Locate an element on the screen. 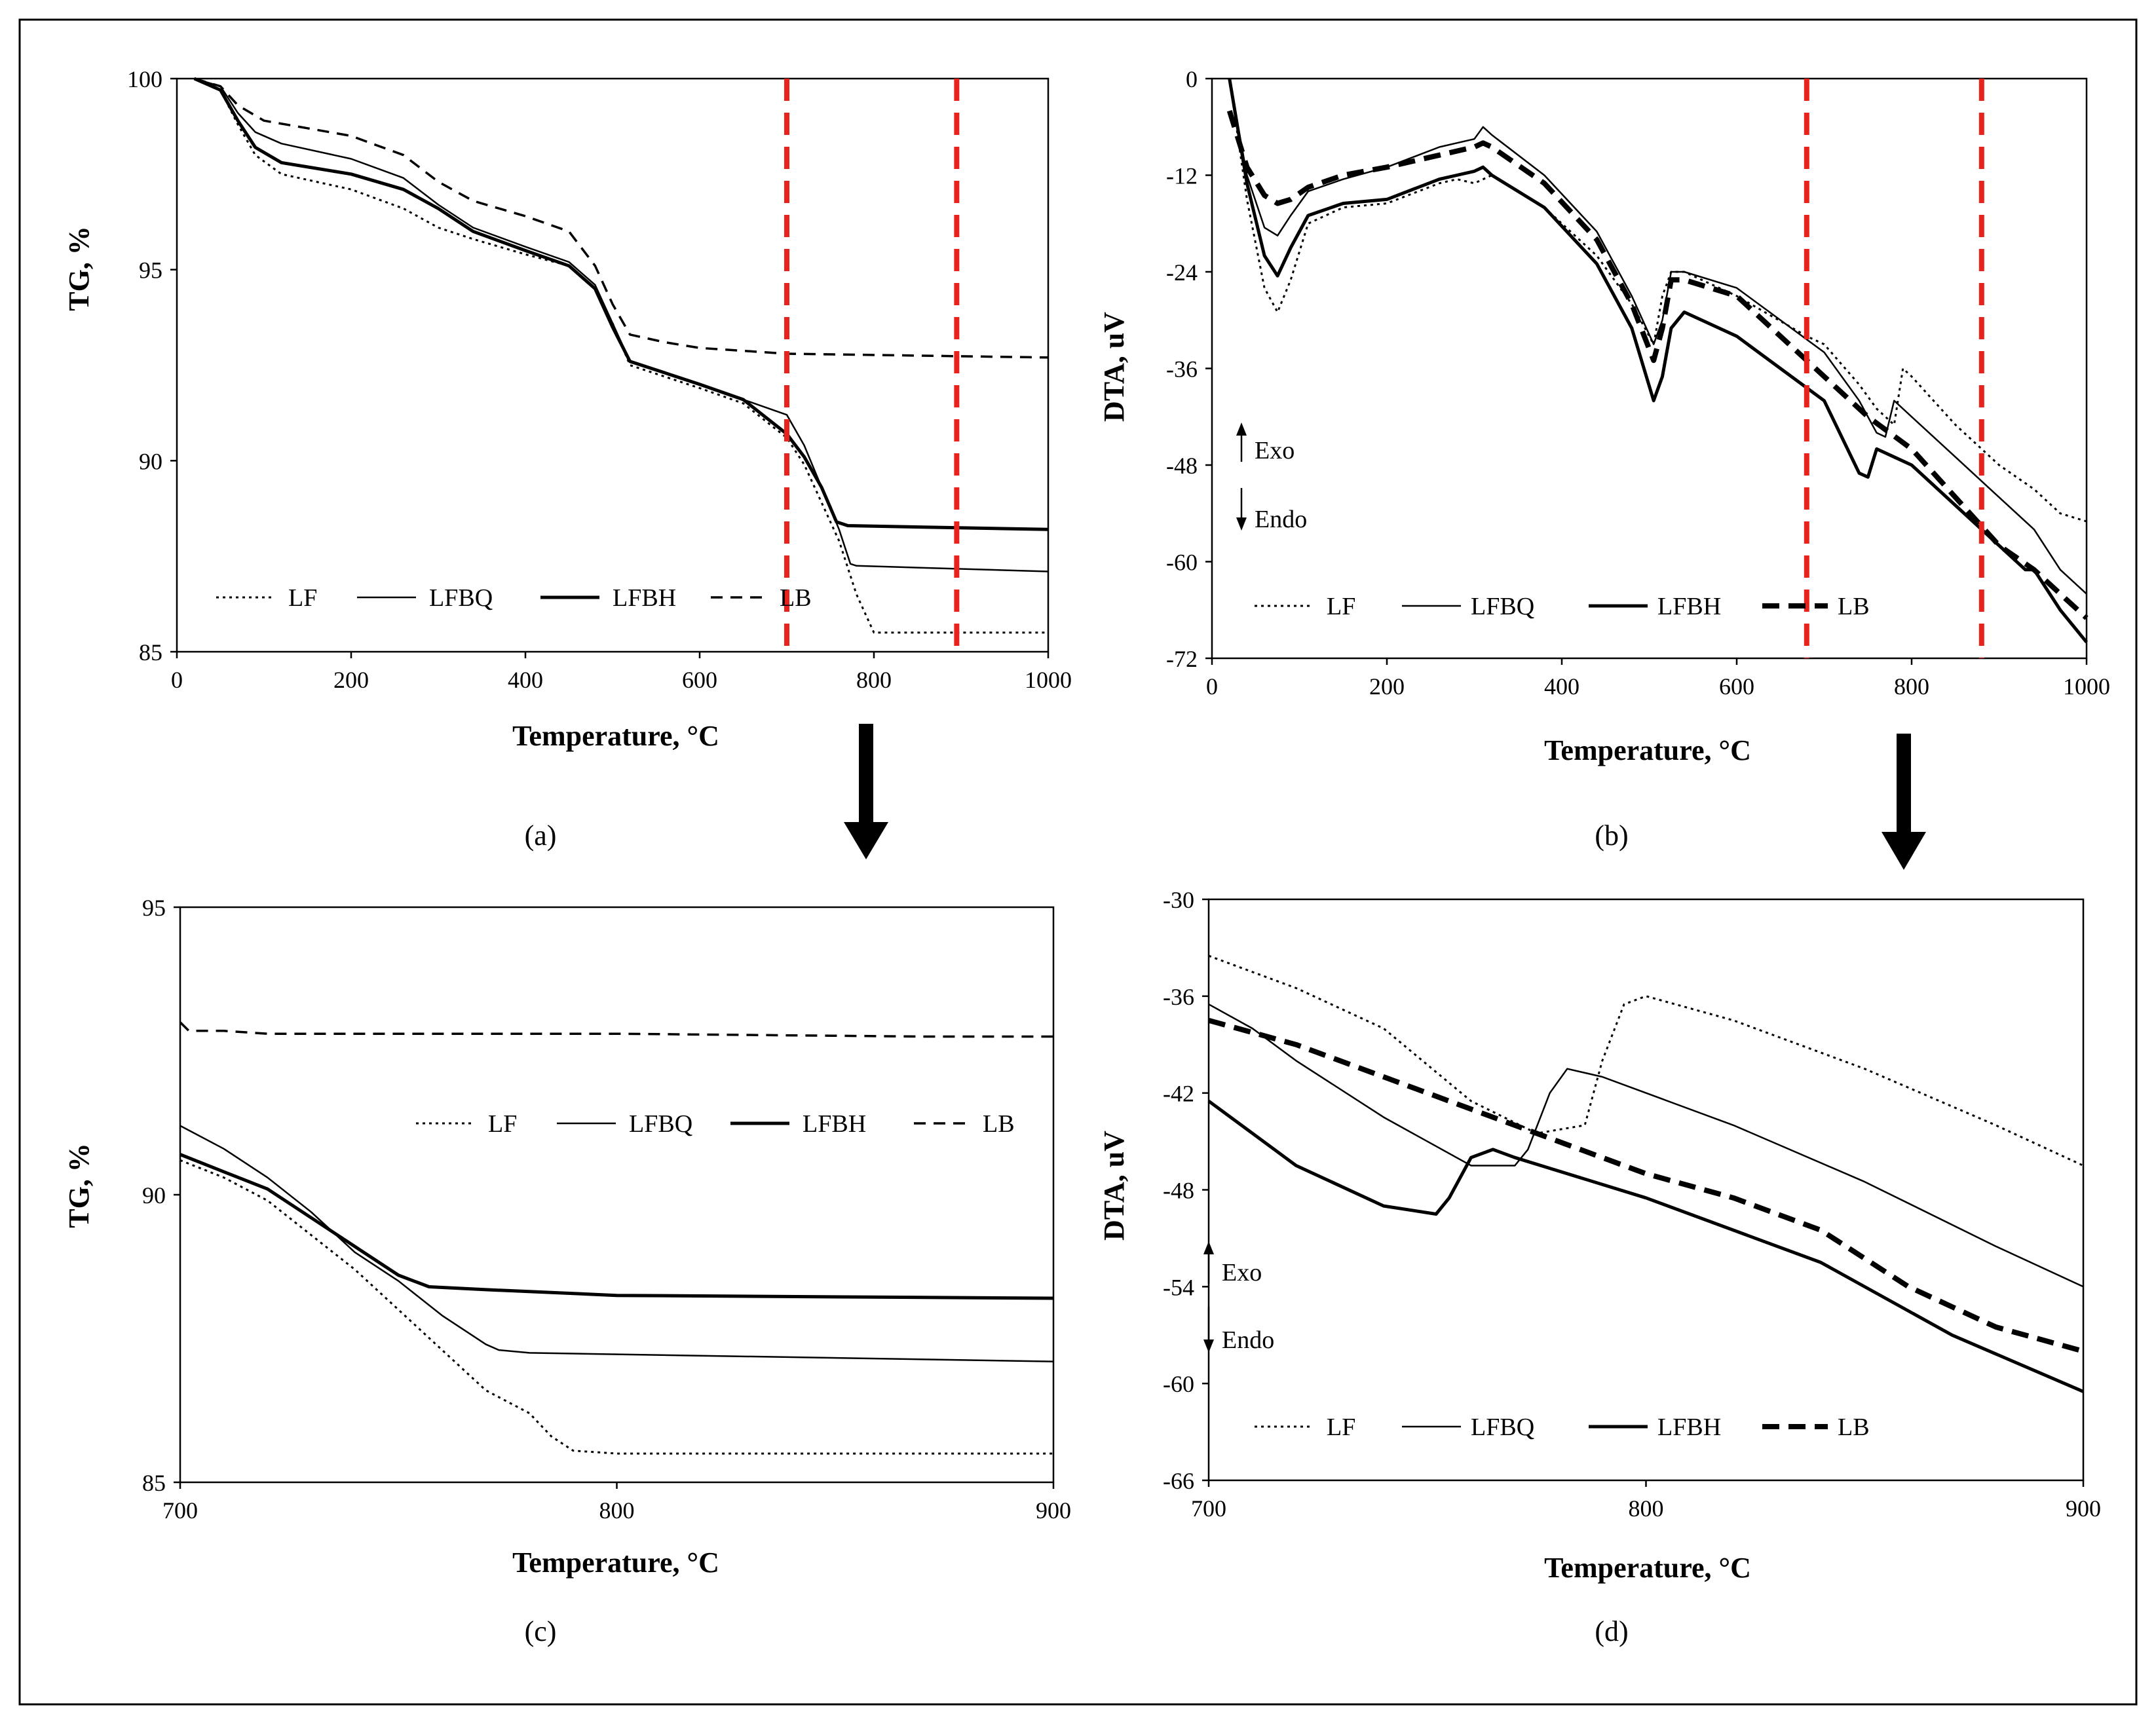  panel-a-plot-box is located at coordinates (613, 365).